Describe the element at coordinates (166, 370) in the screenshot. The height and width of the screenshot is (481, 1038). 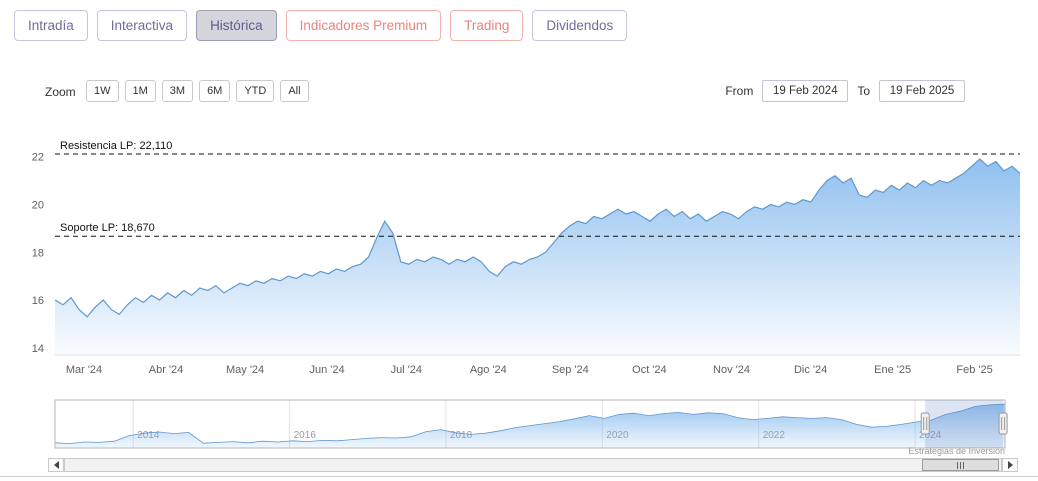
I see `x-axis-label: Abr '24` at that location.